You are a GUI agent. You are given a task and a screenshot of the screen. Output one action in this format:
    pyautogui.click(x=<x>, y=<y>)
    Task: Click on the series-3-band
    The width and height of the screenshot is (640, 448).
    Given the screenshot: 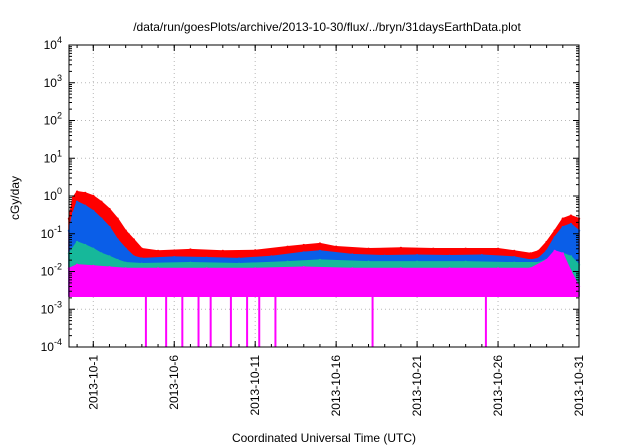 What is the action you would take?
    pyautogui.click(x=324, y=274)
    